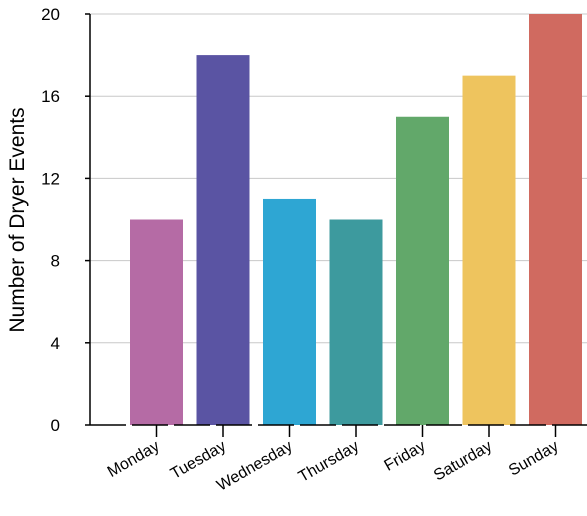 Image resolution: width=587 pixels, height=516 pixels. Describe the element at coordinates (405, 456) in the screenshot. I see `x-tick-label: Friday` at that location.